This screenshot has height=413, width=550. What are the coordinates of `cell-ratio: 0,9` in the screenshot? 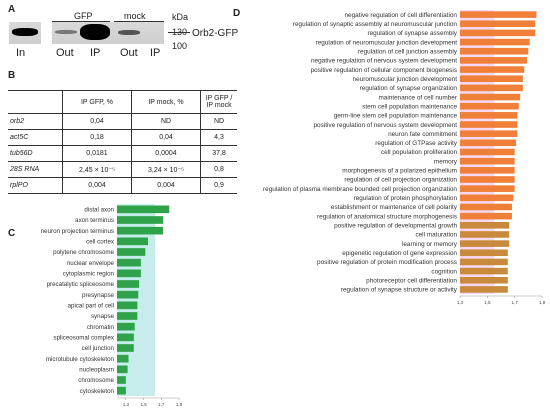 It's located at (218, 185).